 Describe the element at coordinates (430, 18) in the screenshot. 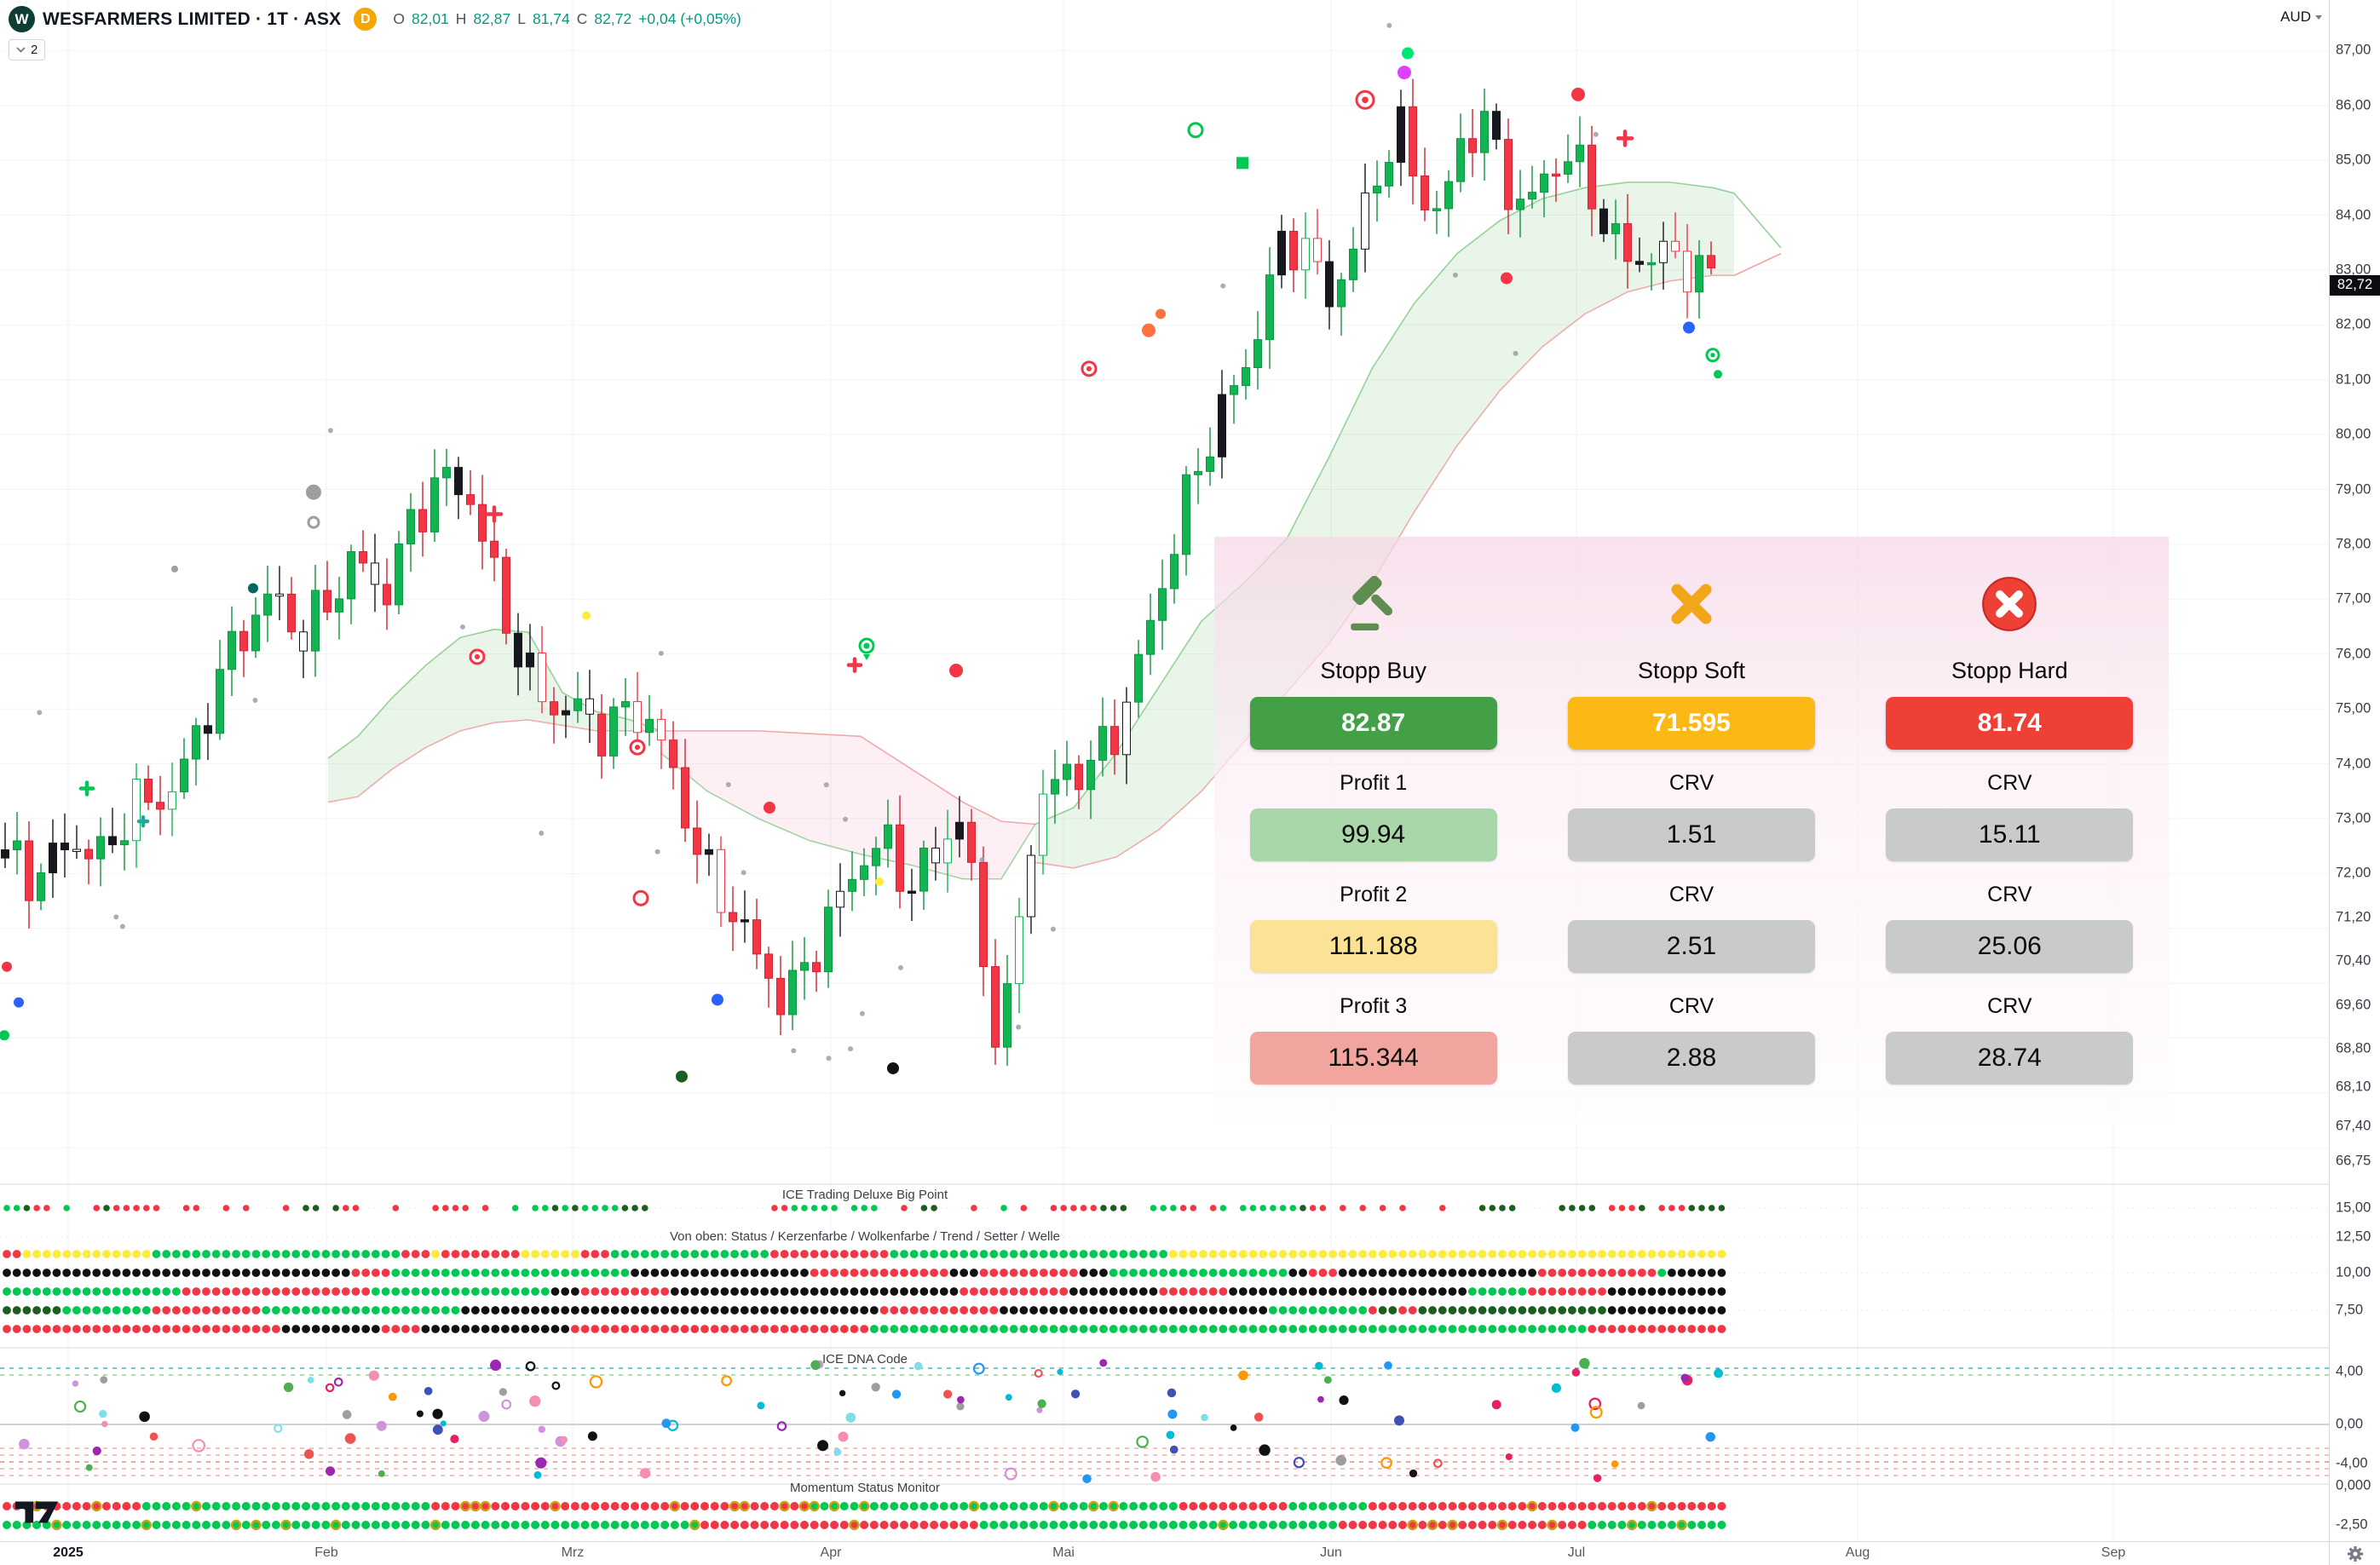

I see `open-value: 82,01` at that location.